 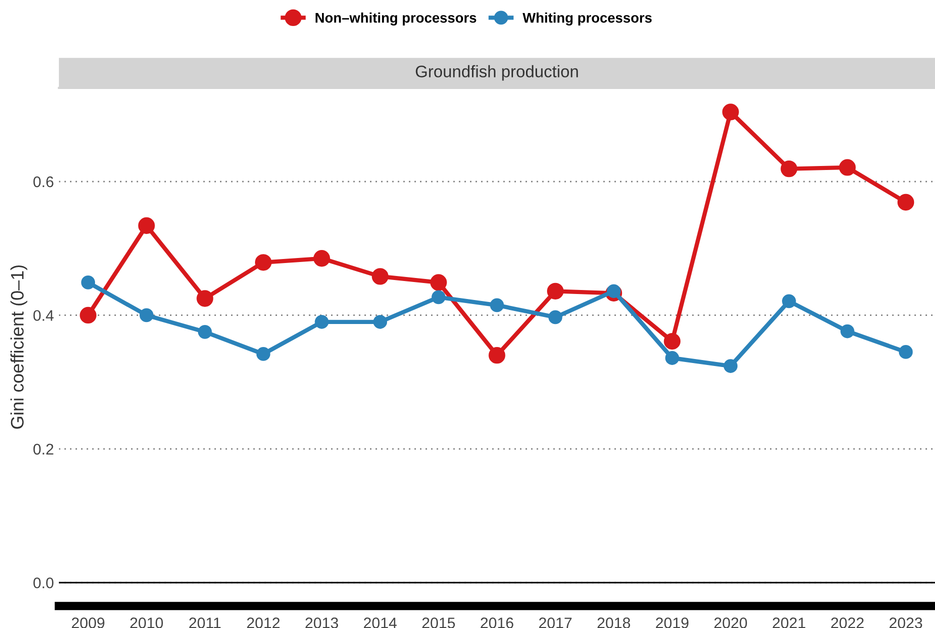 I want to click on x-tick-label: 2013, so click(x=322, y=623).